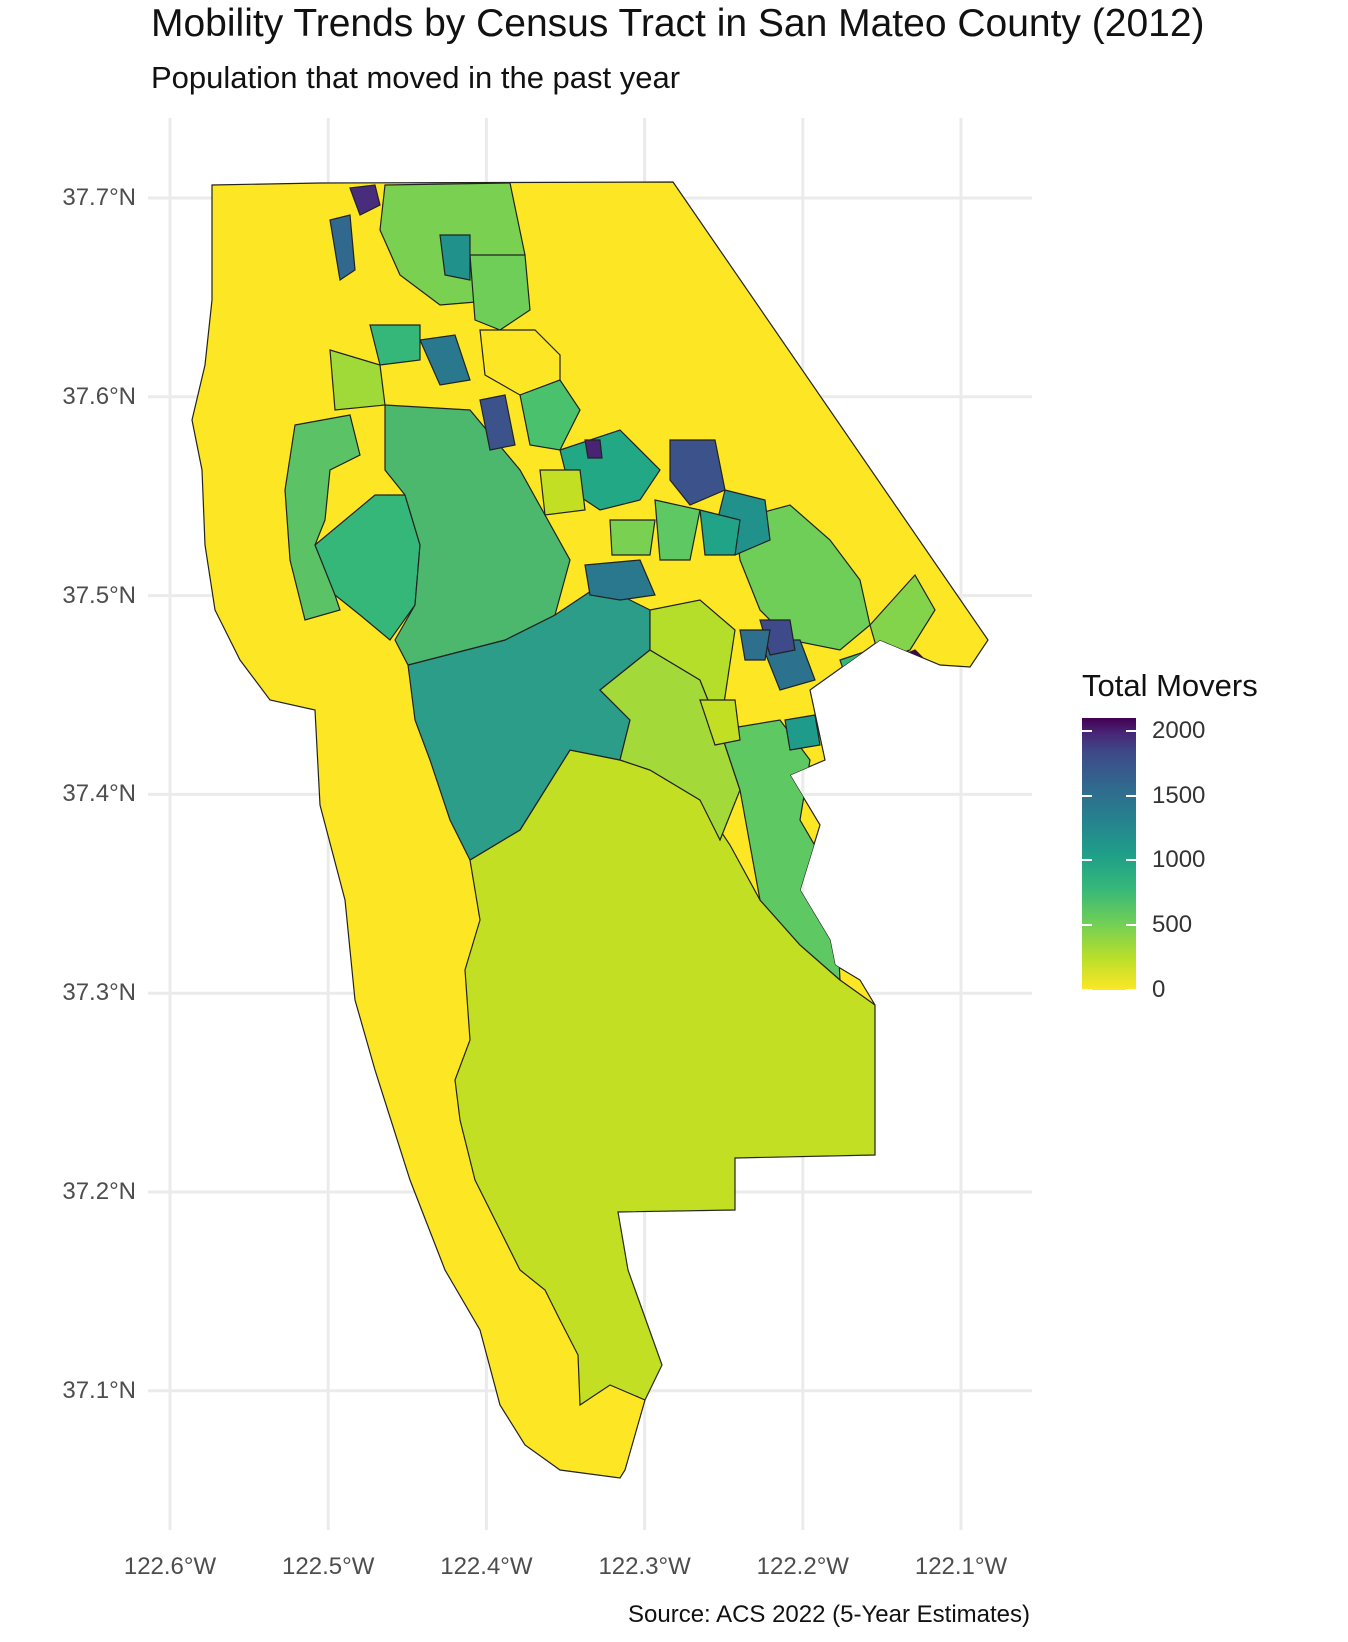 Image resolution: width=1348 pixels, height=1642 pixels. Describe the element at coordinates (1170, 685) in the screenshot. I see `legend-title: Total Movers` at that location.